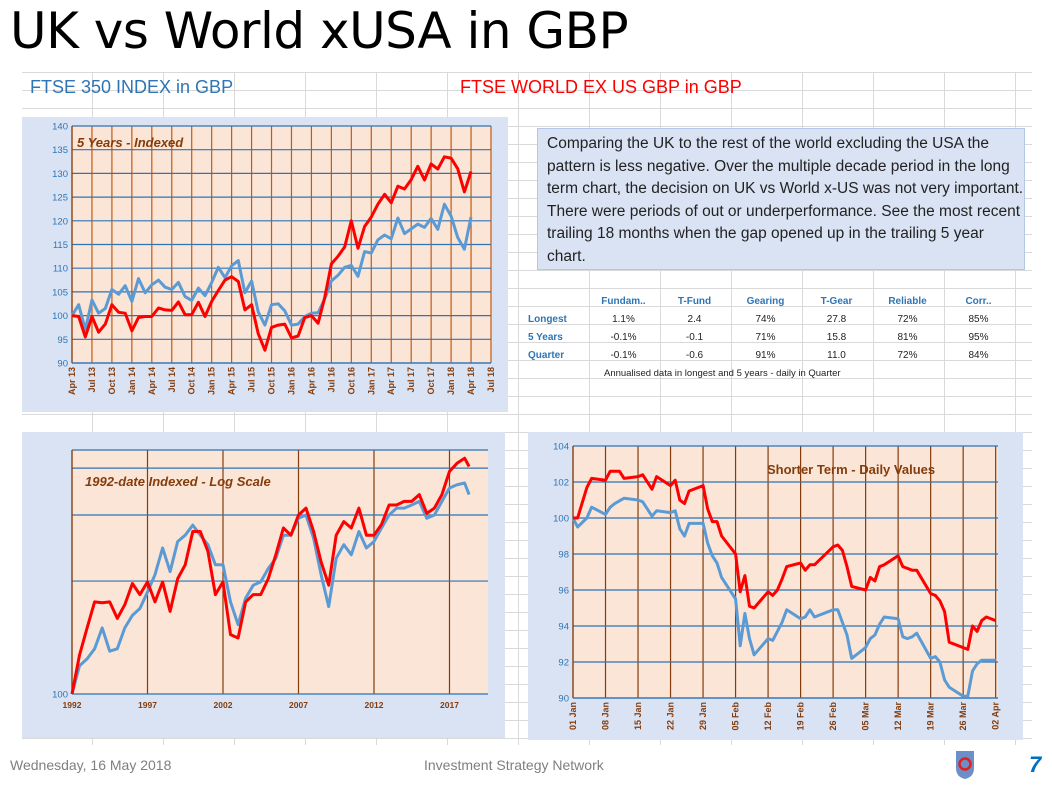 The image size is (1052, 786). I want to click on table-cell: 74%, so click(765, 319).